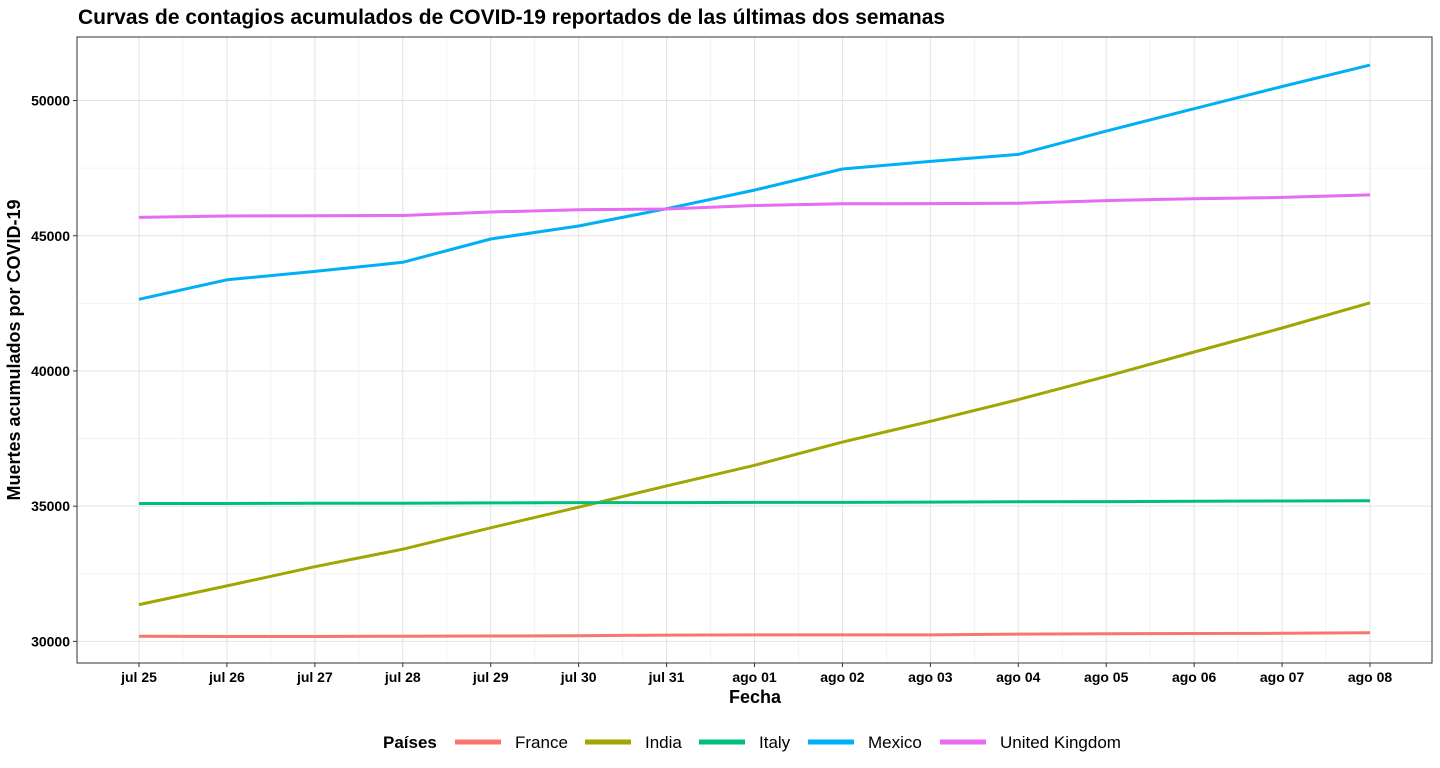 The height and width of the screenshot is (768, 1440). Describe the element at coordinates (50, 506) in the screenshot. I see `y-tick-label: 35000` at that location.